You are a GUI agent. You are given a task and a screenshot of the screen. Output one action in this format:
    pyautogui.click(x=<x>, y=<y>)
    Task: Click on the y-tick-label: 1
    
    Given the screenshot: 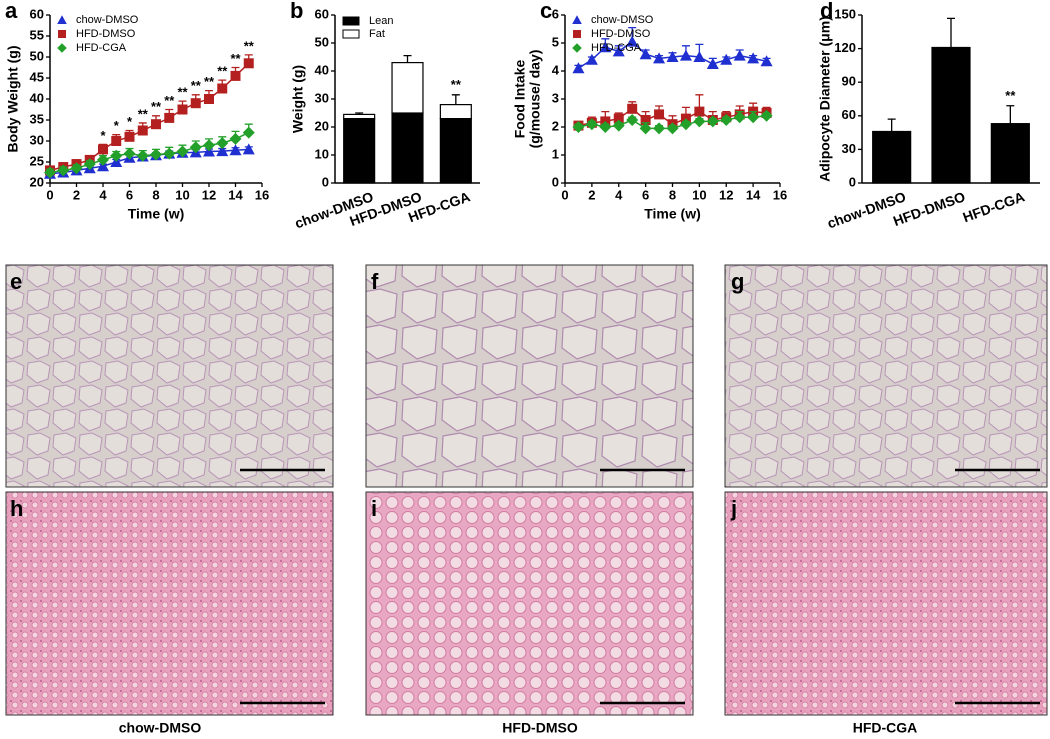 What is the action you would take?
    pyautogui.click(x=555, y=153)
    